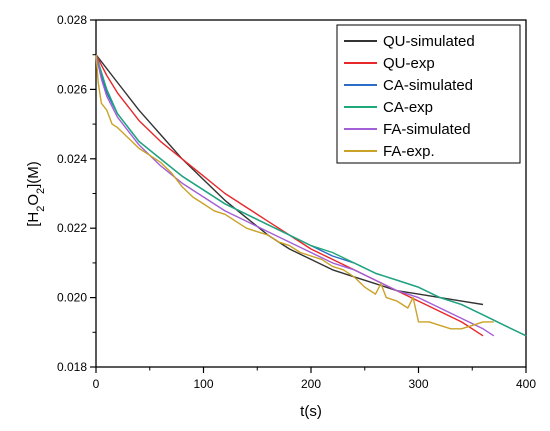 The image size is (550, 431). What do you see at coordinates (203, 384) in the screenshot?
I see `x-tick-label: 100` at bounding box center [203, 384].